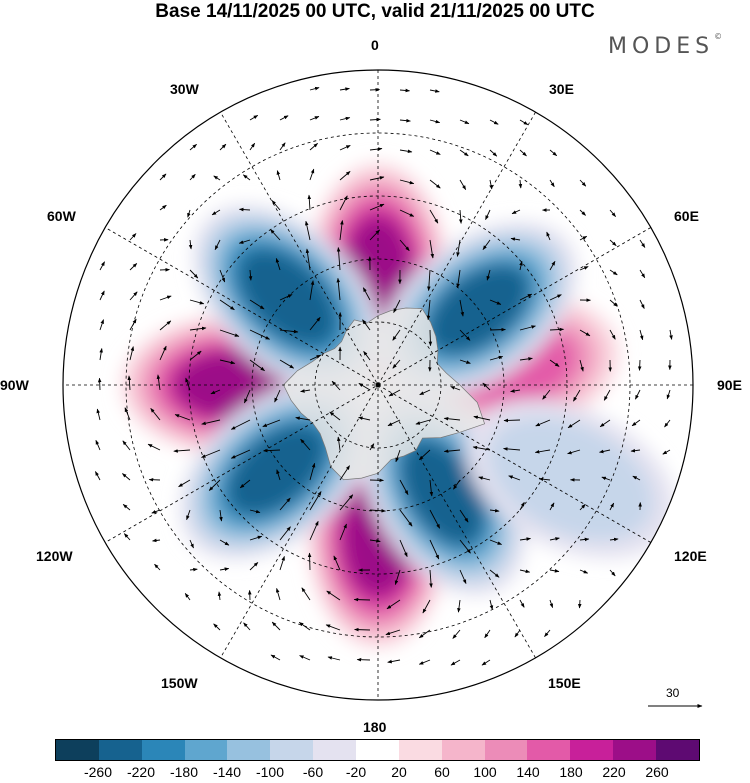 The image size is (750, 783). What do you see at coordinates (120, 750) in the screenshot?
I see `colorbar-swatch` at bounding box center [120, 750].